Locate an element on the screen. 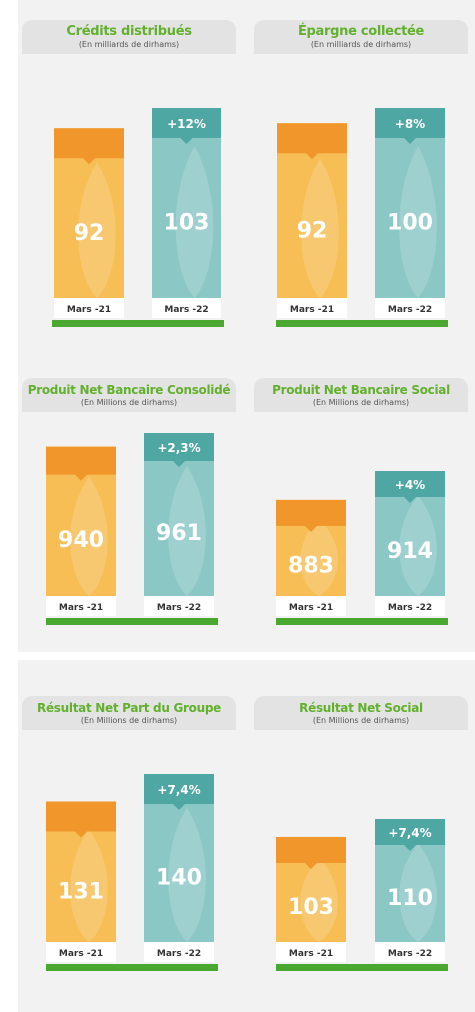  chart-title: Épargne collectée is located at coordinates (361, 31).